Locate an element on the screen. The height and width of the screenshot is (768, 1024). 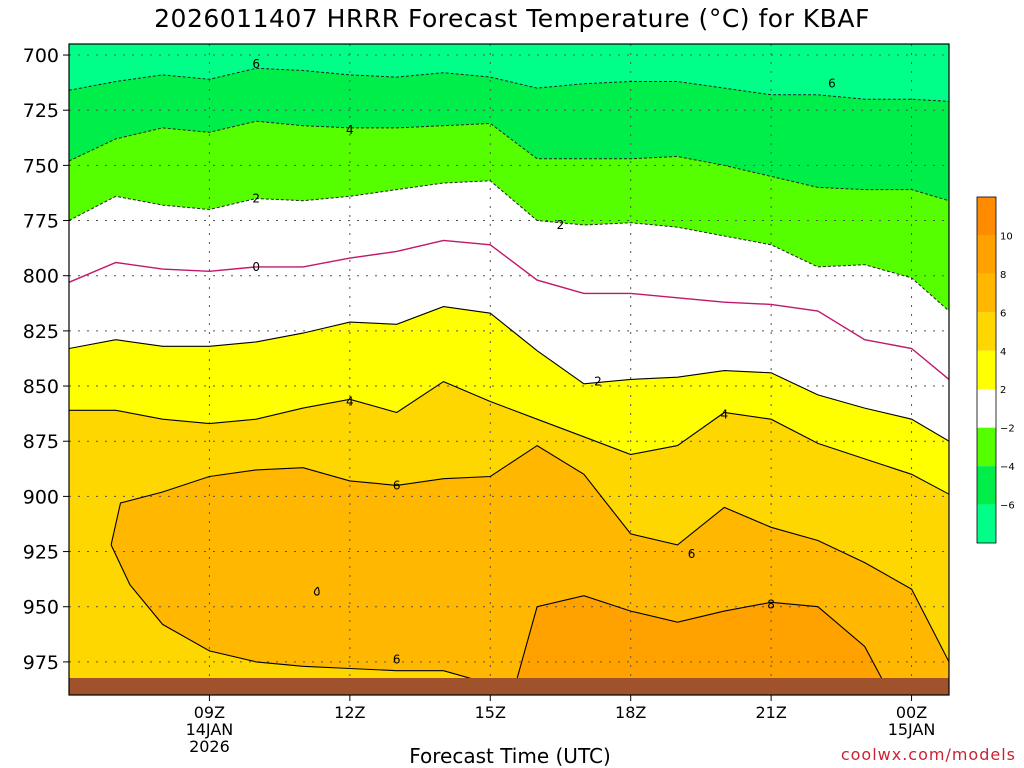
y-tick-label-700: 700 is located at coordinates (41, 56).